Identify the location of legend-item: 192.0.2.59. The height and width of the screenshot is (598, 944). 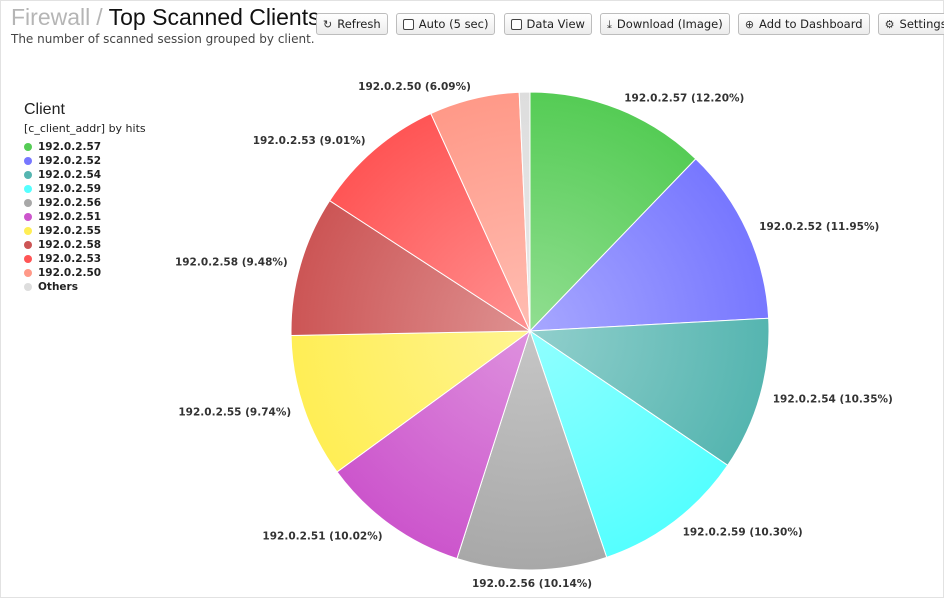
(85, 189).